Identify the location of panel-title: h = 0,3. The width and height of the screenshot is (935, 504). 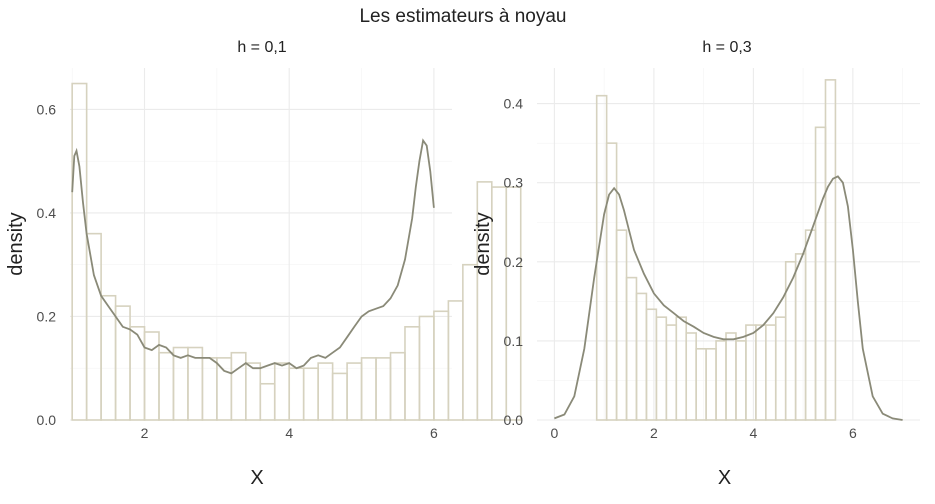
(726, 47).